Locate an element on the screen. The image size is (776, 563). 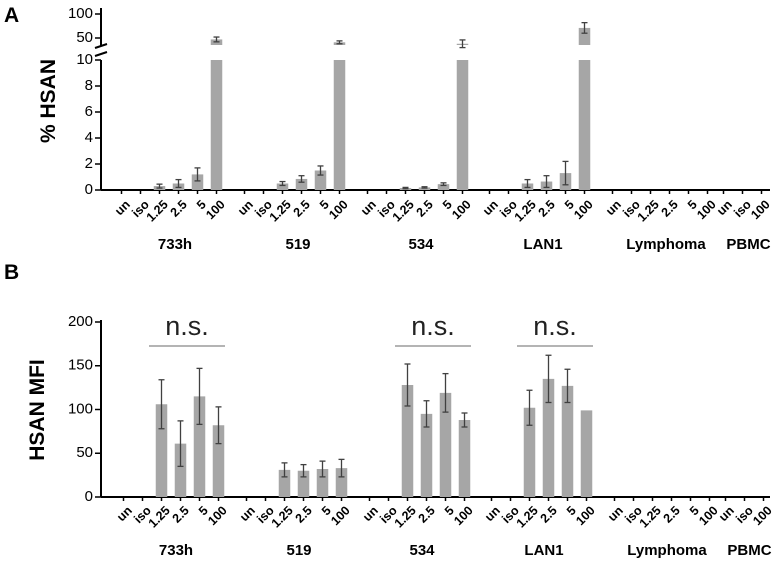
panel-a-label: A is located at coordinates (11, 15).